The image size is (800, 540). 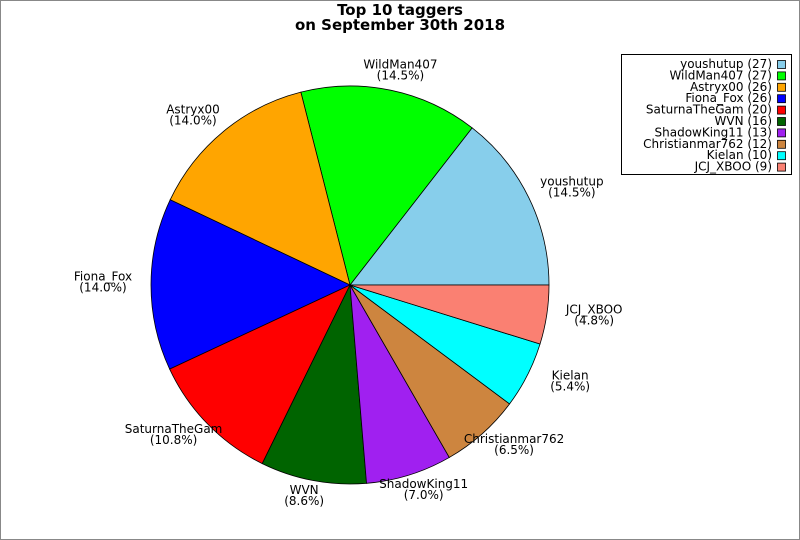 I want to click on slice-label: Fiona_Fox, so click(x=103, y=276).